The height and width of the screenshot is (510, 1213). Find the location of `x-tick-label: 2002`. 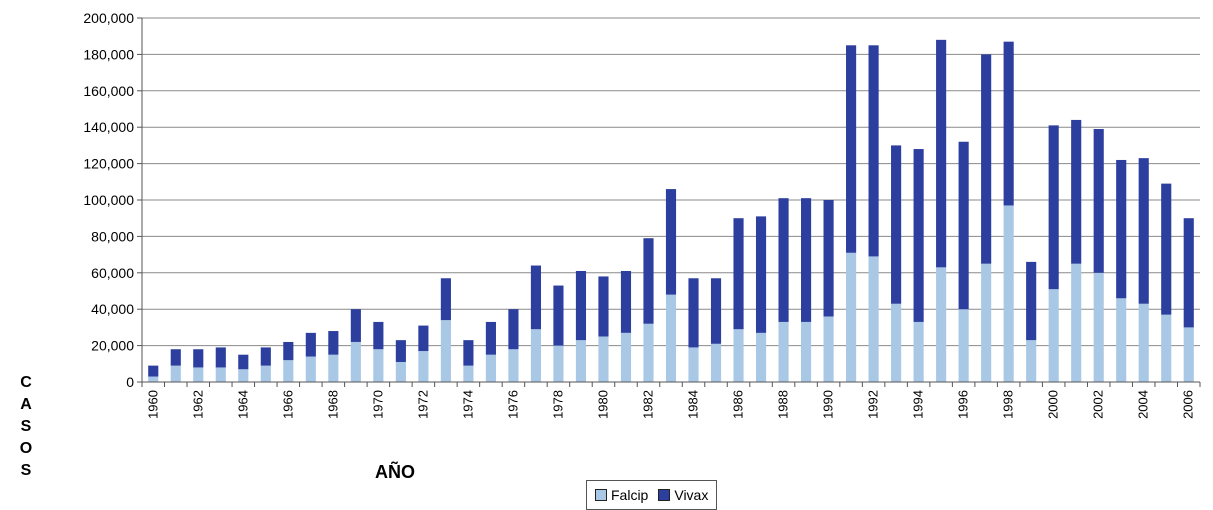

x-tick-label: 2002 is located at coordinates (1098, 404).